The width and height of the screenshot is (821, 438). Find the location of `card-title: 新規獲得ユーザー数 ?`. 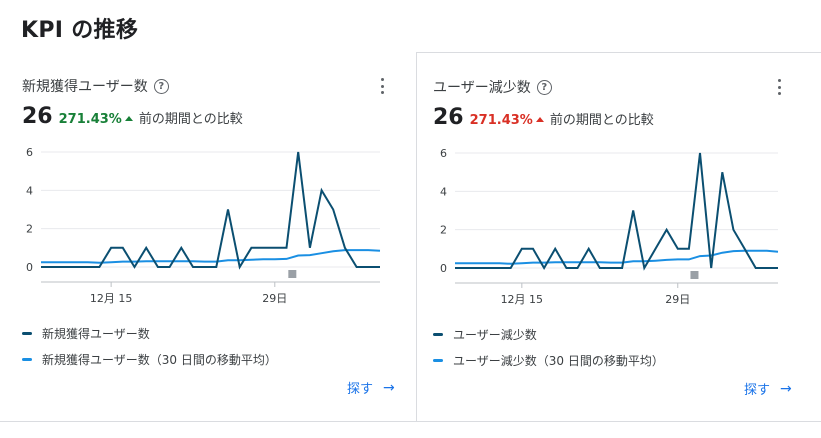

card-title: 新規獲得ユーザー数 ? is located at coordinates (95, 86).